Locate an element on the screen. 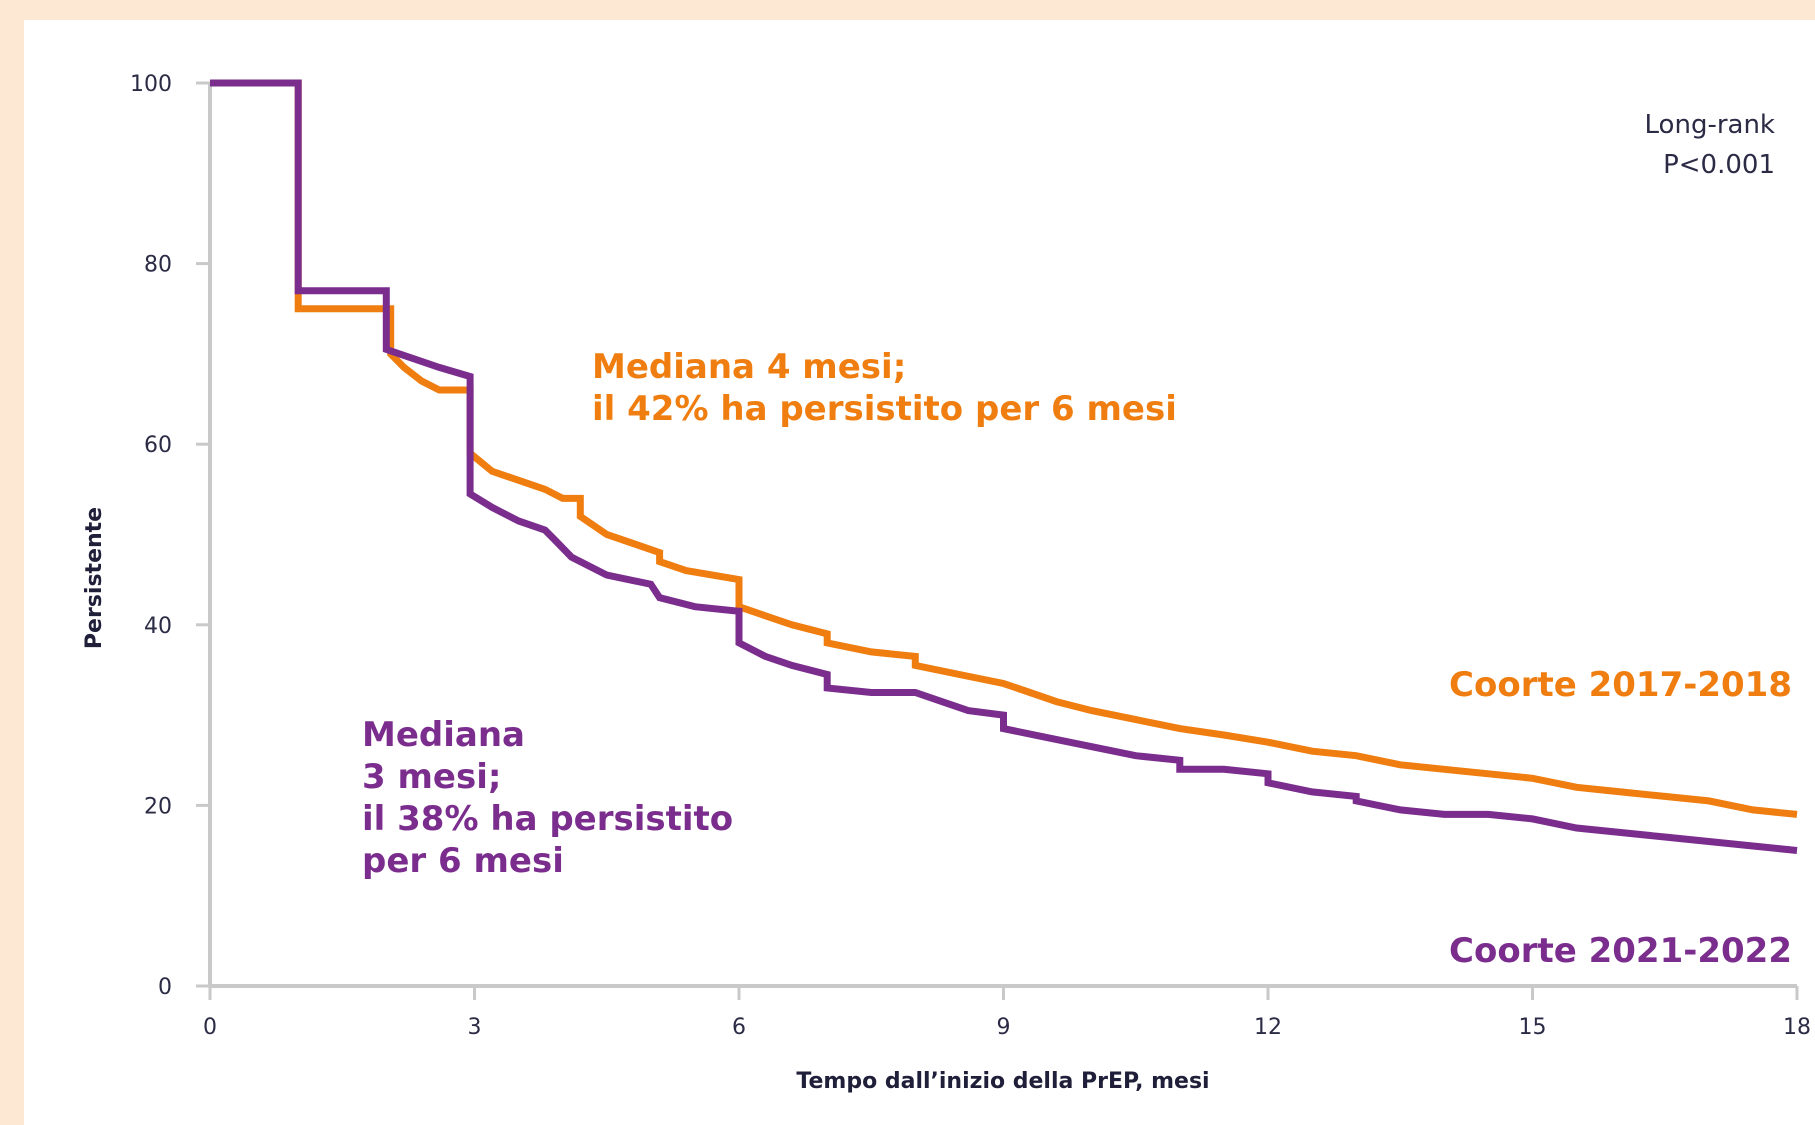 This screenshot has width=1815, height=1125. test-note-line-2: P<0.001 is located at coordinates (1719, 165).